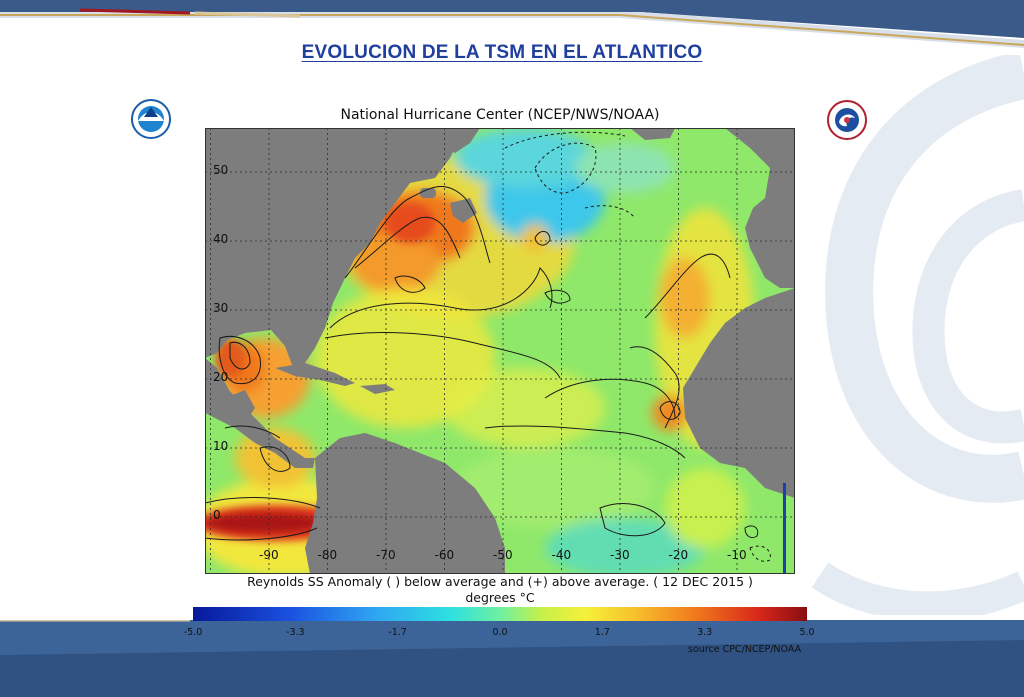 Image resolution: width=1024 pixels, height=697 pixels. What do you see at coordinates (217, 515) in the screenshot?
I see `lat-label: 0` at bounding box center [217, 515].